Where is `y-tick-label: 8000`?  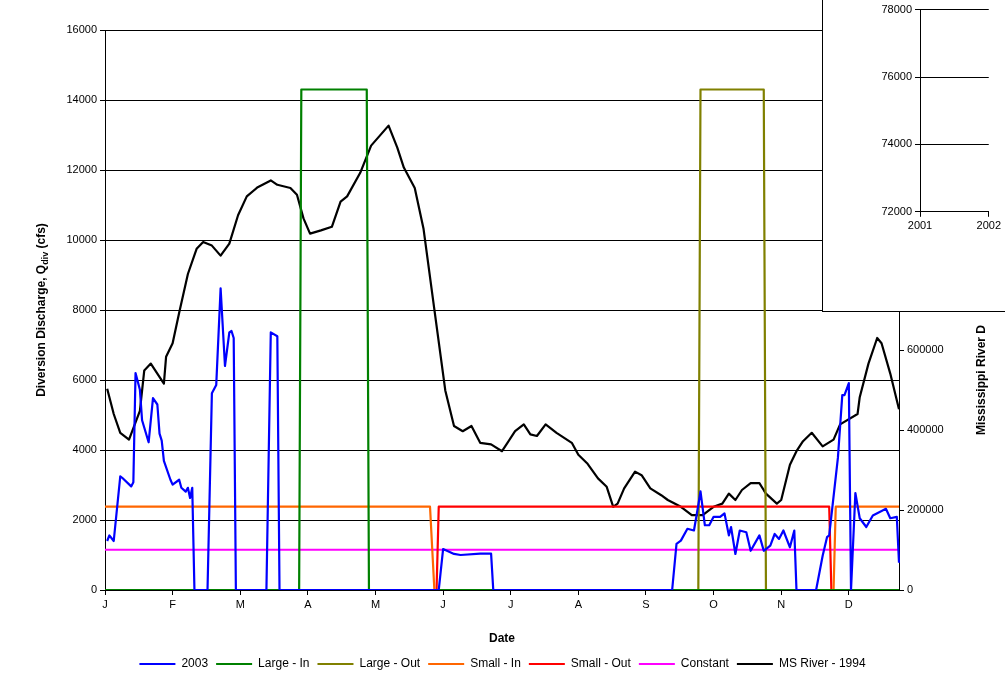 y-tick-label: 8000 is located at coordinates (84, 309).